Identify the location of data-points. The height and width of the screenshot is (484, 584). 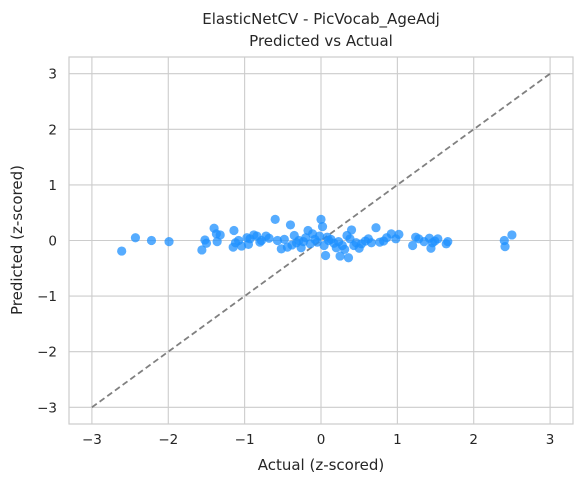
(317, 238).